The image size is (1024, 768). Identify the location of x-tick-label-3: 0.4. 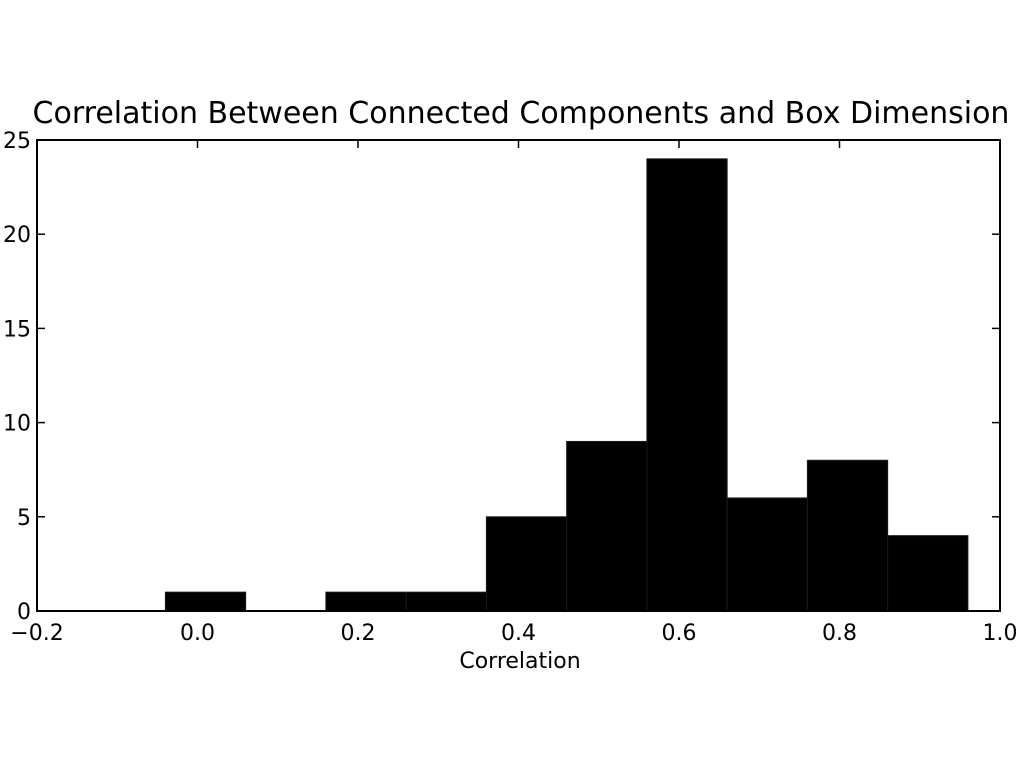
(518, 633).